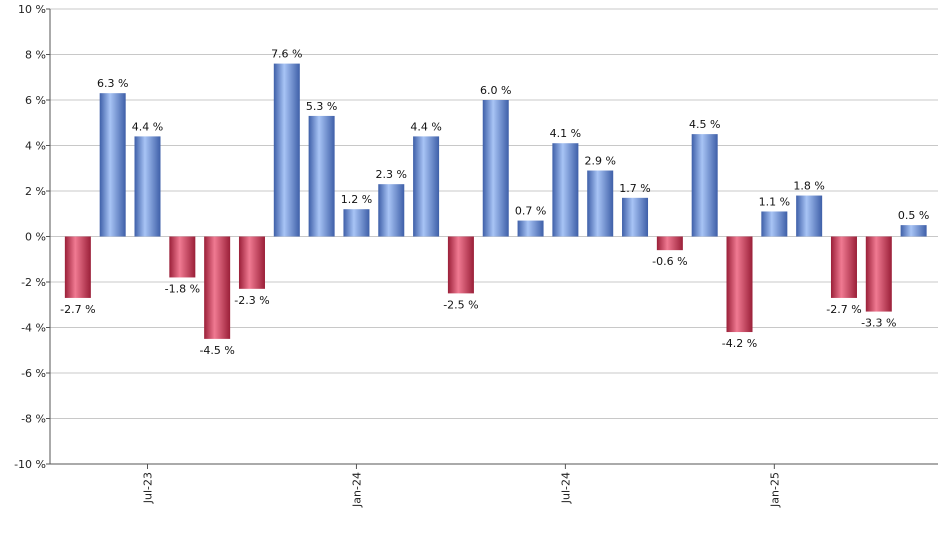 This screenshot has width=940, height=550. Describe the element at coordinates (878, 323) in the screenshot. I see `bar-value-label: -3.3 %` at that location.